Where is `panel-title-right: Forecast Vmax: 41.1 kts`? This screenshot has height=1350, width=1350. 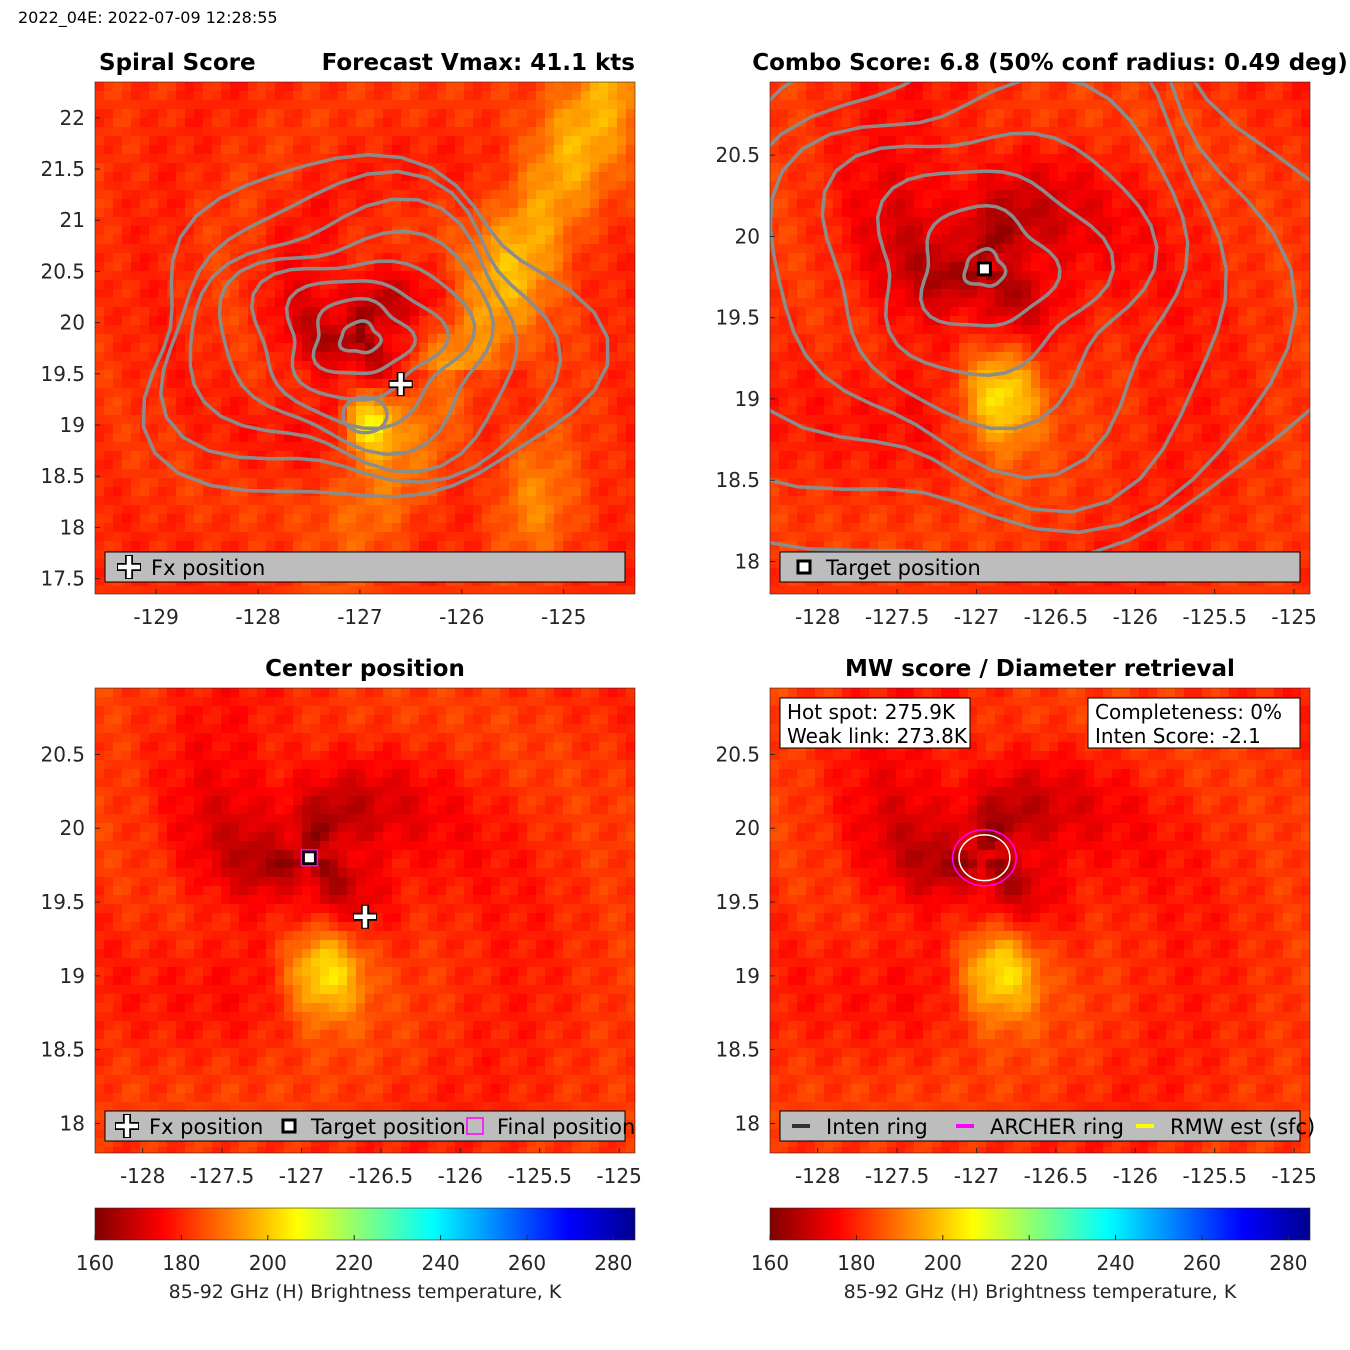 panel-title-right: Forecast Vmax: 41.1 kts is located at coordinates (478, 63).